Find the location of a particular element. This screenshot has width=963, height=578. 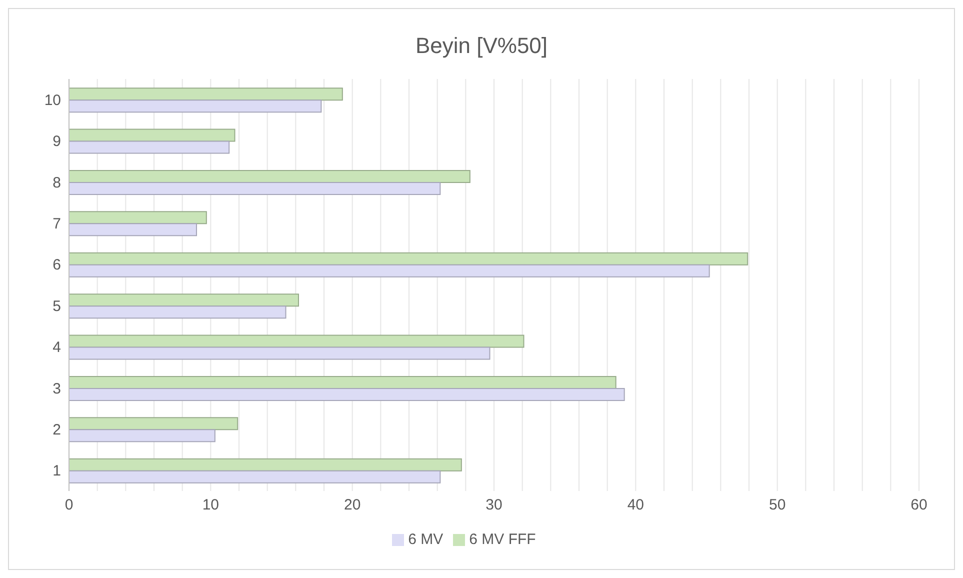

x-tick-label: 40 is located at coordinates (635, 505).